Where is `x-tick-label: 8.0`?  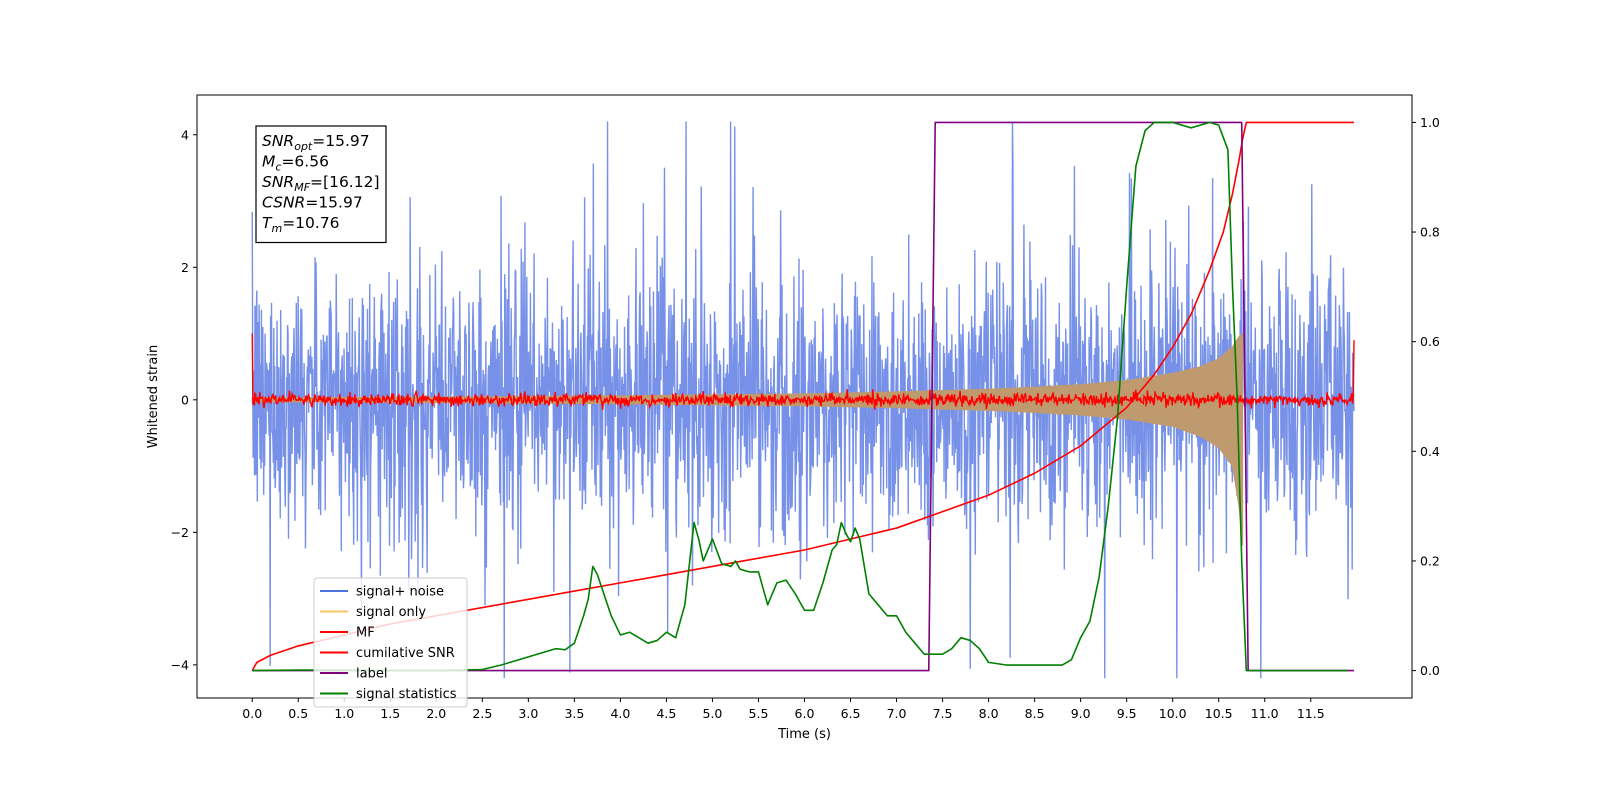
x-tick-label: 8.0 is located at coordinates (989, 713).